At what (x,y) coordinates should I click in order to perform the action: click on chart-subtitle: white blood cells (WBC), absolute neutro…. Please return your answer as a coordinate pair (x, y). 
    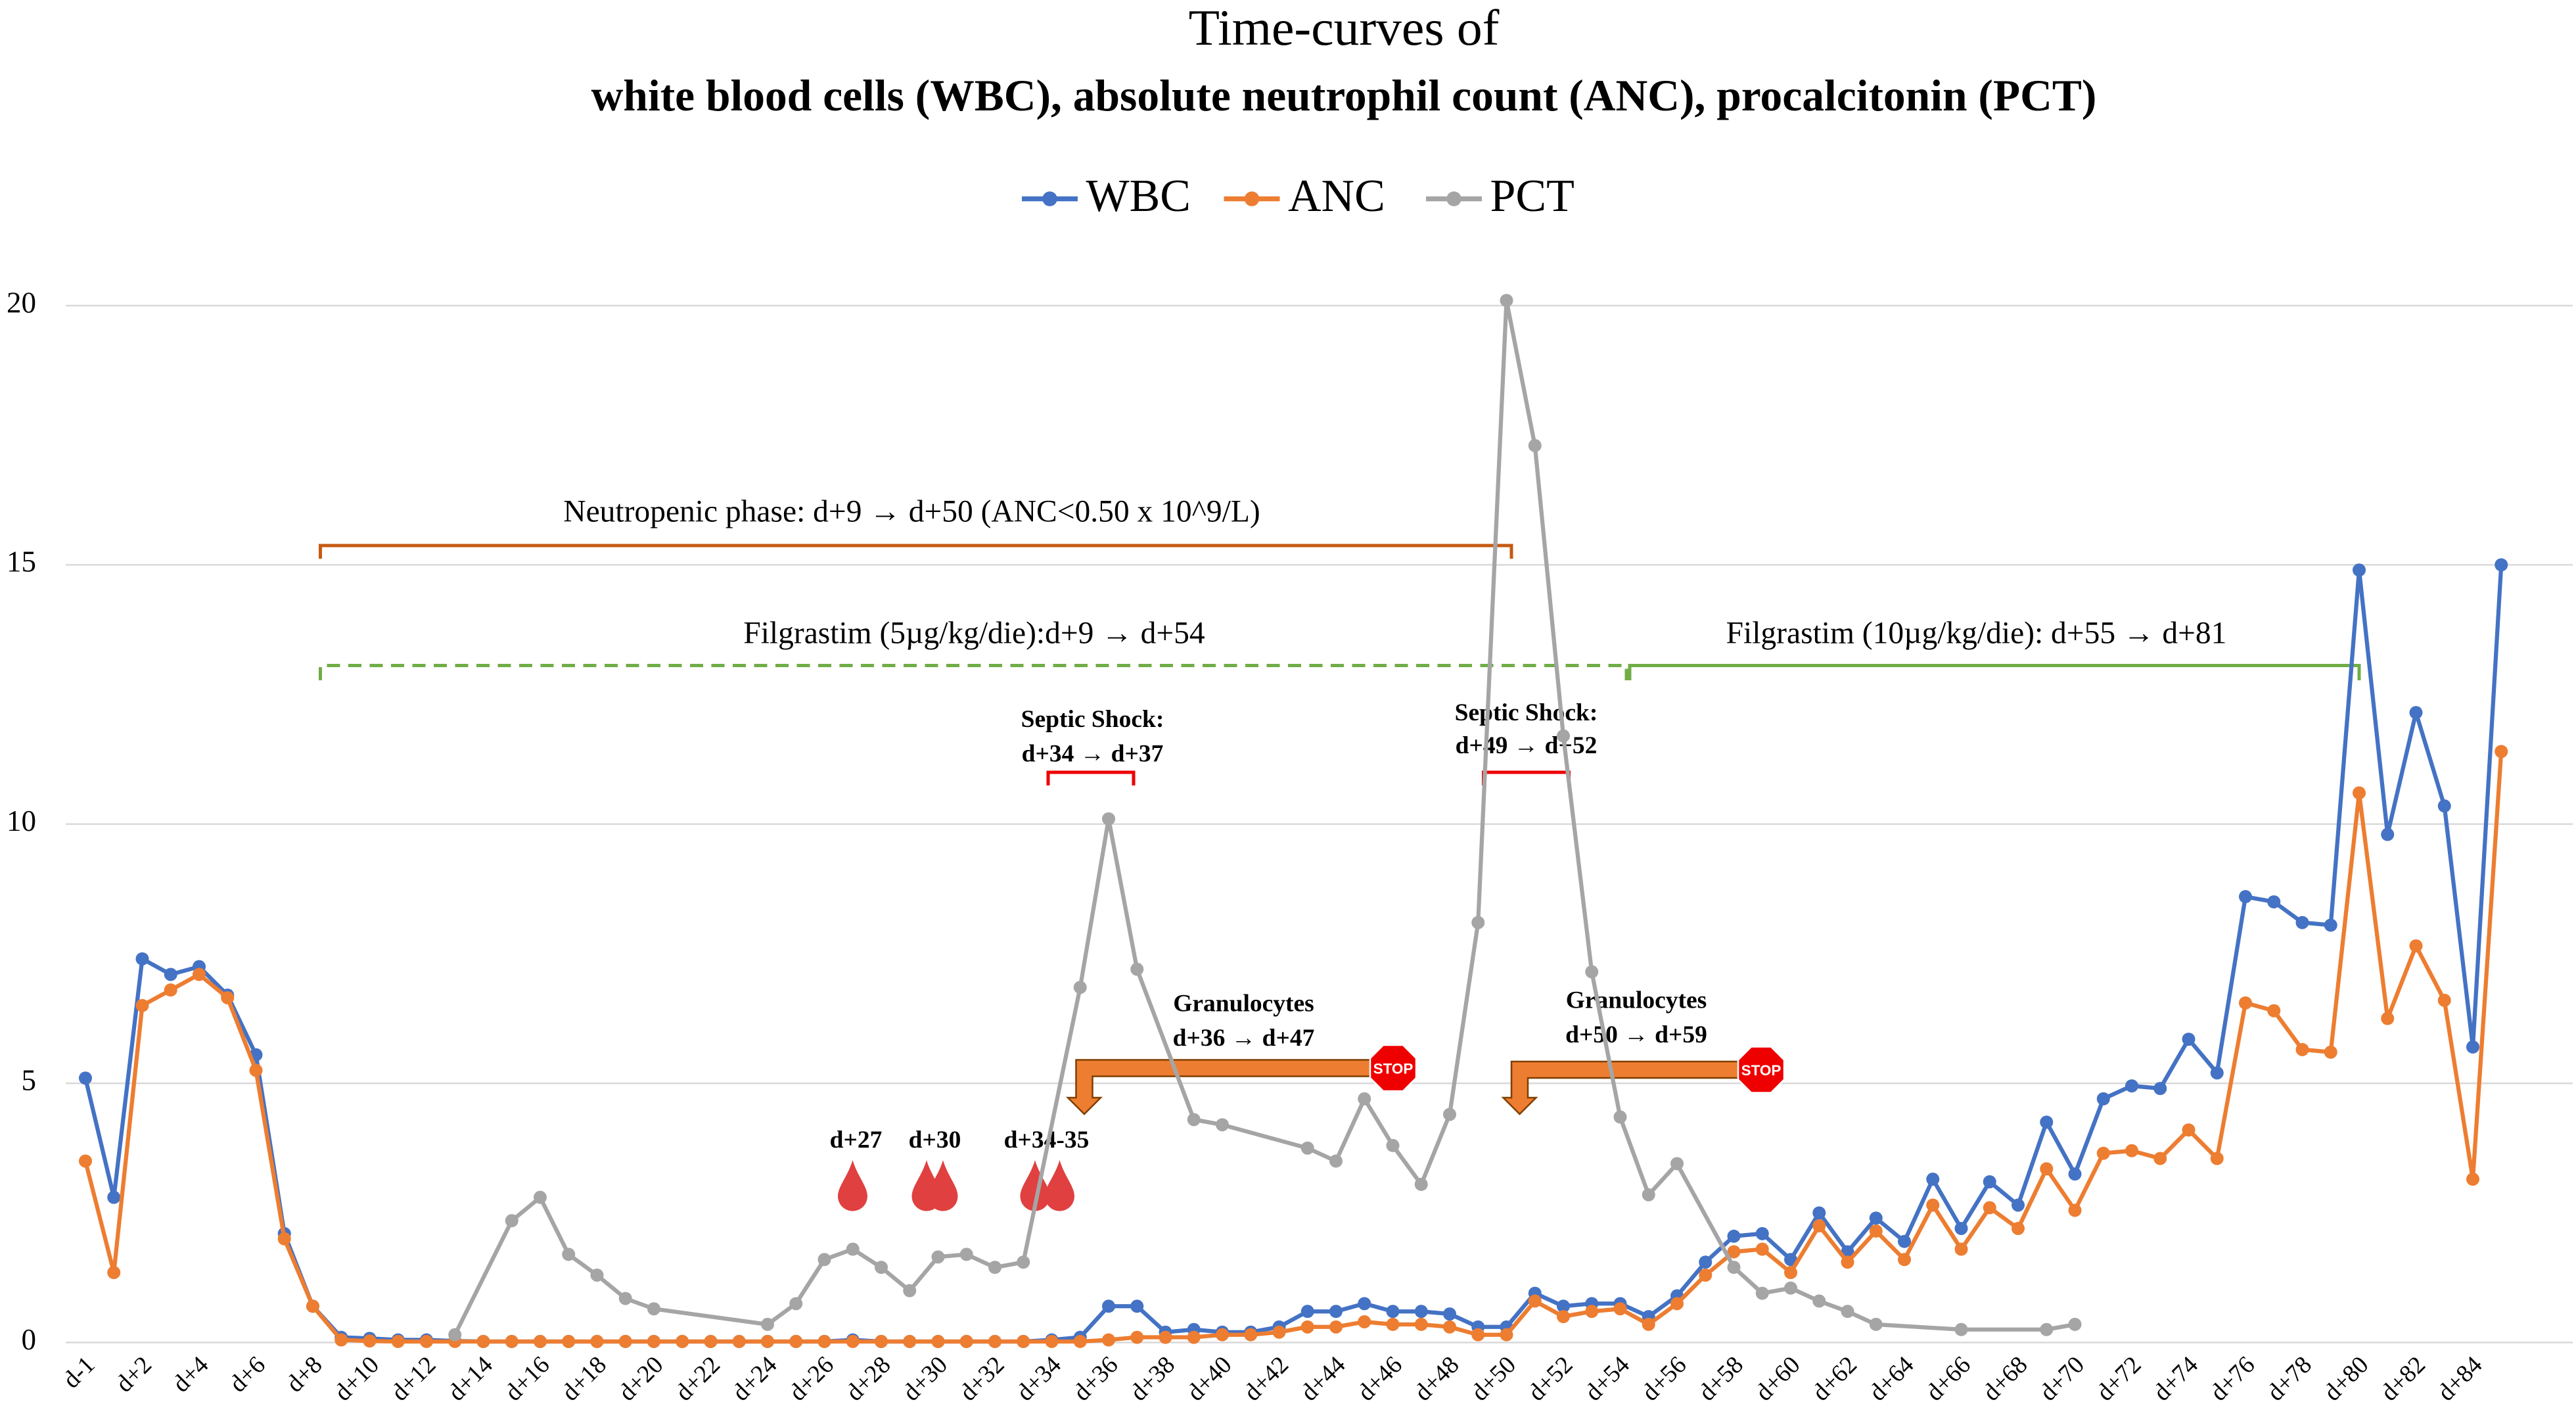
    Looking at the image, I should click on (1344, 95).